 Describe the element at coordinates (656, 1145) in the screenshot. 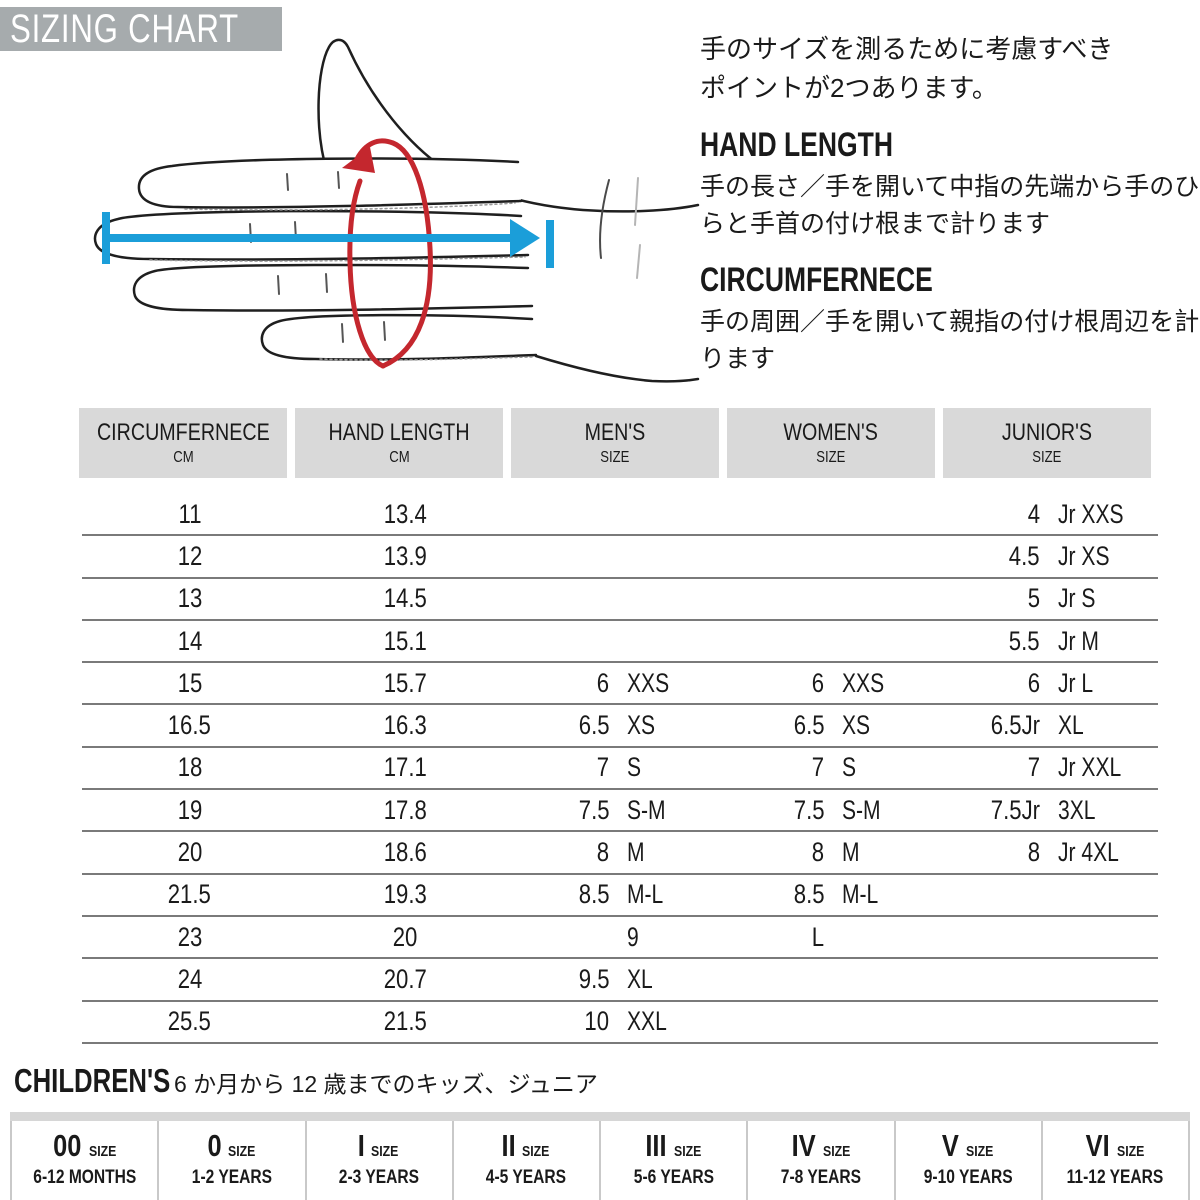

I see `childrens-size-value: III` at that location.